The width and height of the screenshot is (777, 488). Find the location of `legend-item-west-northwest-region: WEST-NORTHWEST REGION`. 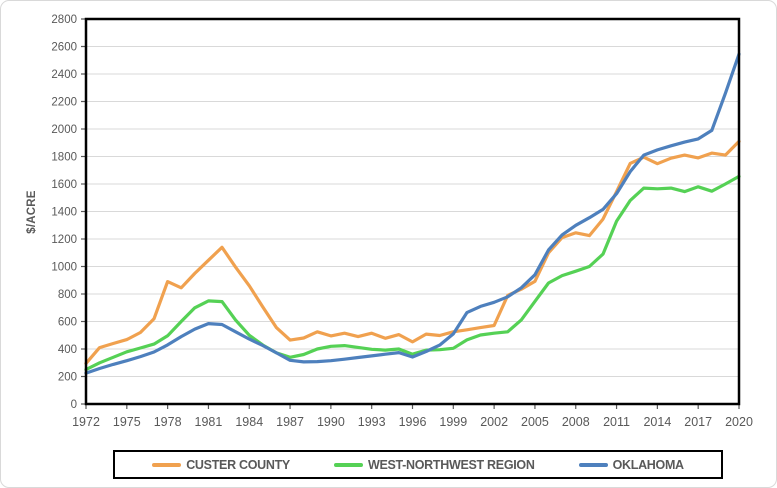

legend-item-west-northwest-region: WEST-NORTHWEST REGION is located at coordinates (434, 464).